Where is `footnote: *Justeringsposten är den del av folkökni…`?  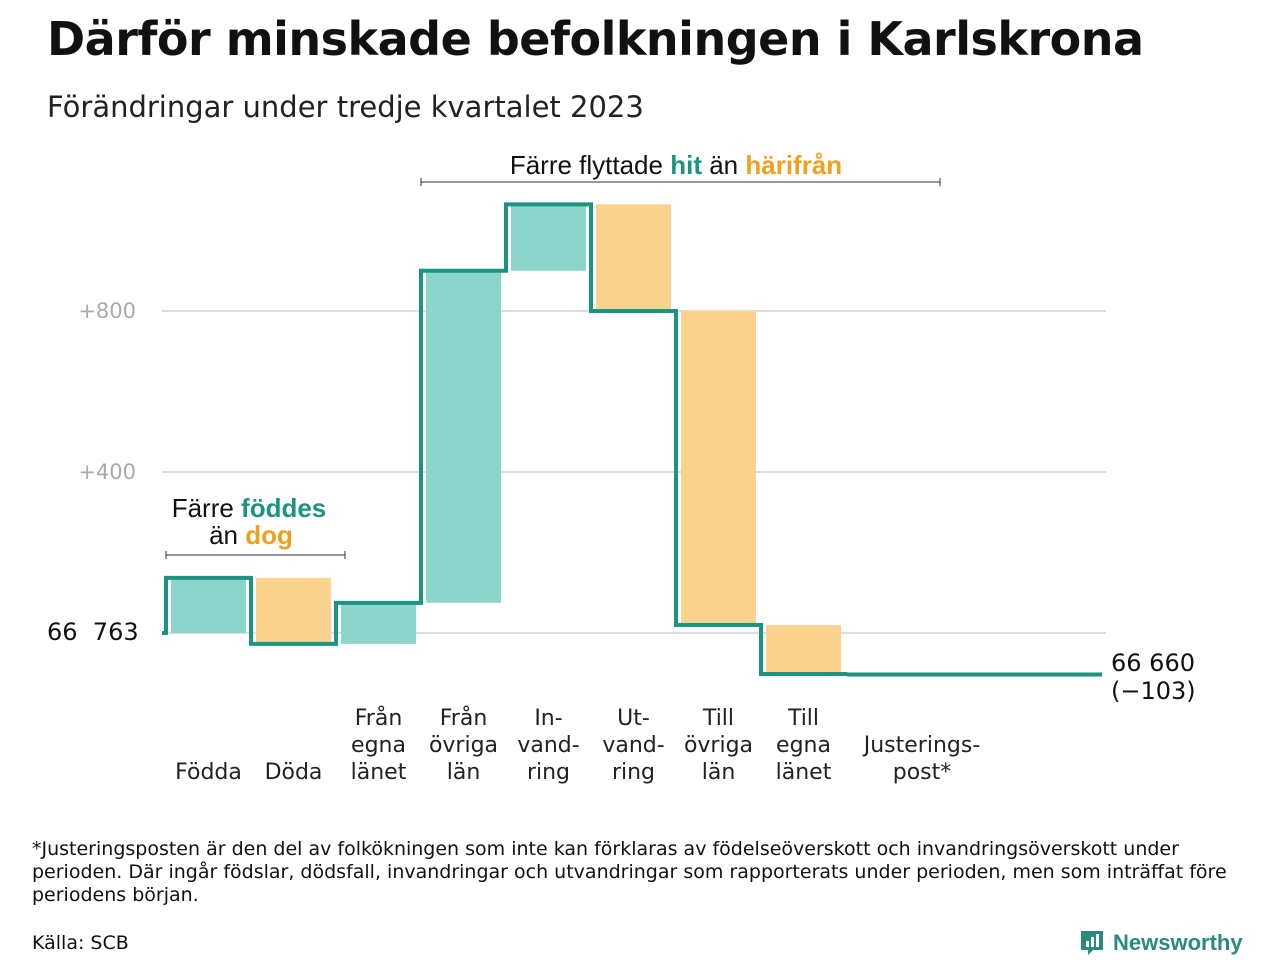 footnote: *Justeringsposten är den del av folkökni… is located at coordinates (629, 872).